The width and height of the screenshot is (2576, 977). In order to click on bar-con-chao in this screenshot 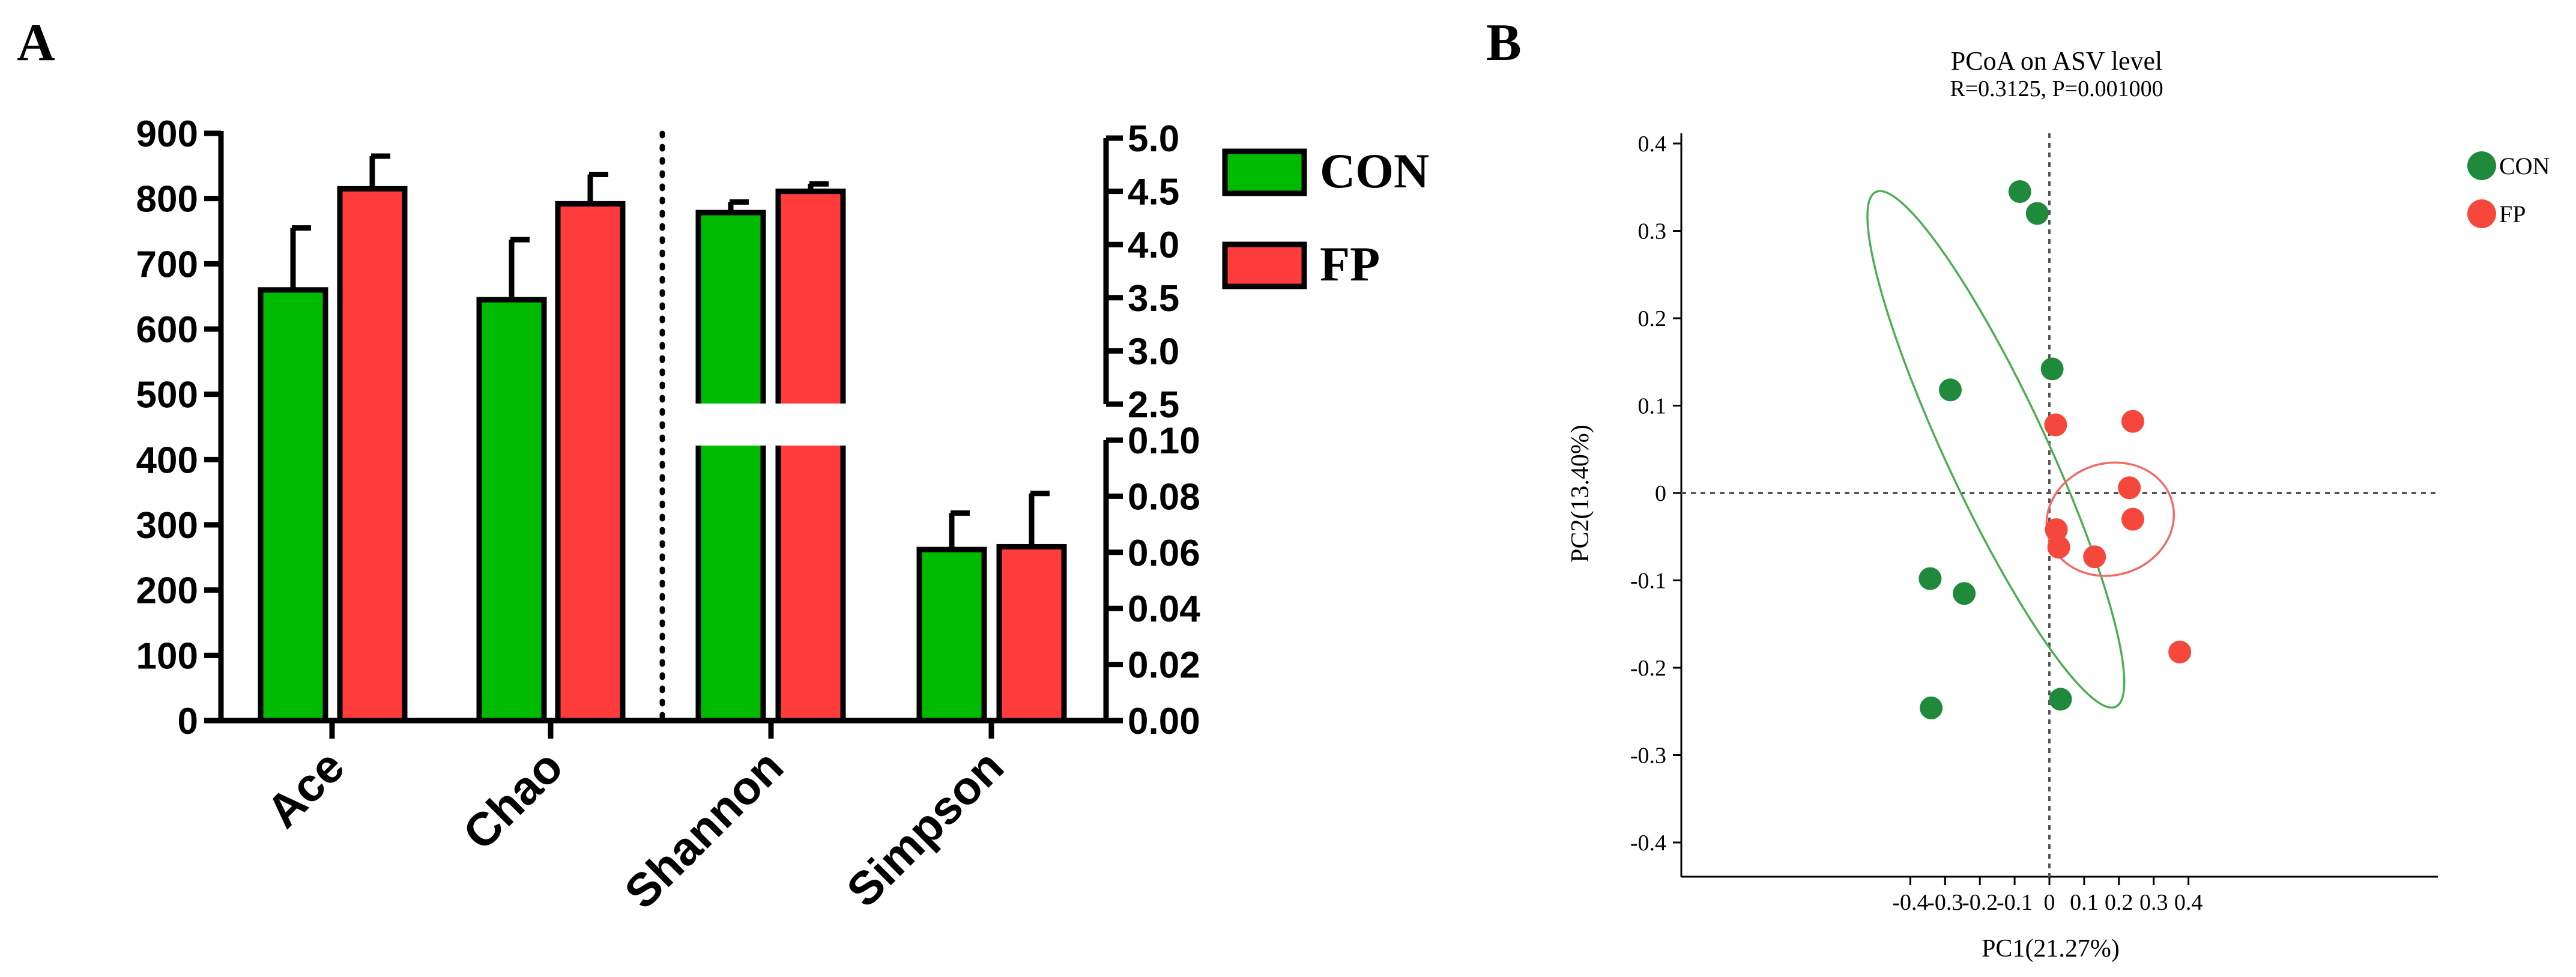, I will do `click(511, 510)`.